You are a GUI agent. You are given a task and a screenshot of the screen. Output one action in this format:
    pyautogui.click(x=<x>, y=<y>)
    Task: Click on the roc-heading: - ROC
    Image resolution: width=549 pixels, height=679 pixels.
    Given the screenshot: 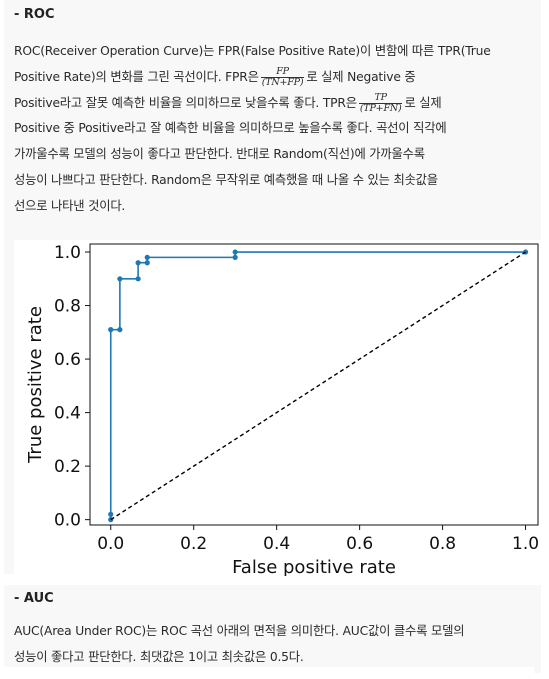 What is the action you would take?
    pyautogui.click(x=34, y=14)
    